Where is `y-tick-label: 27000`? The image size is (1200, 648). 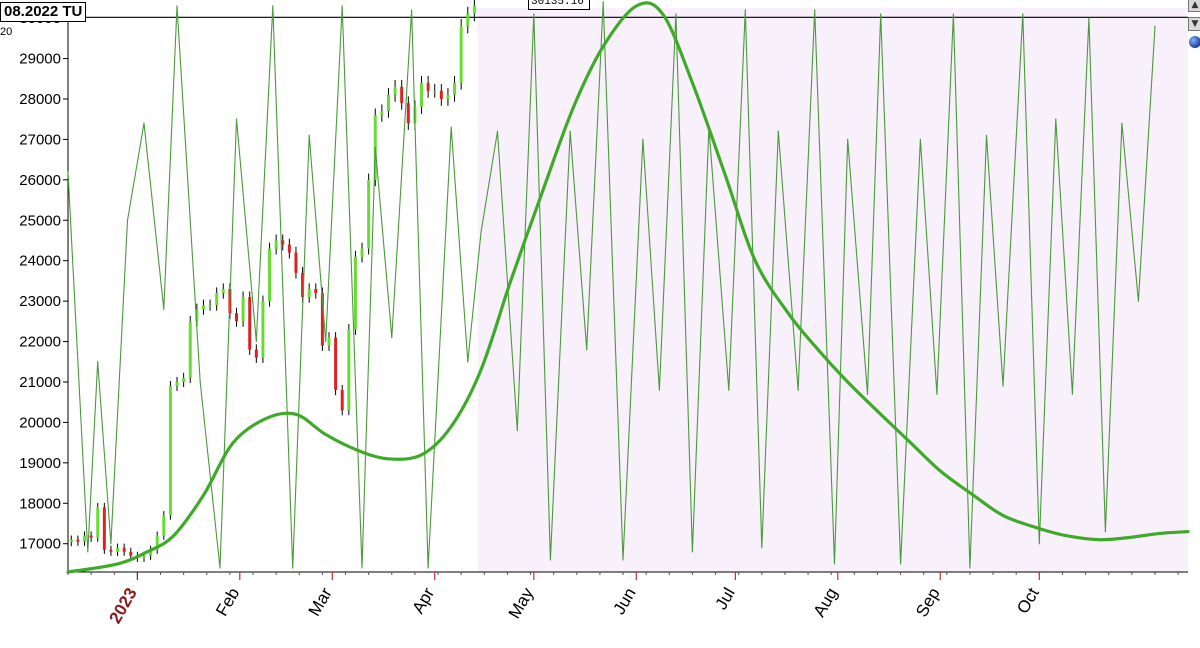 y-tick-label: 27000 is located at coordinates (40, 139).